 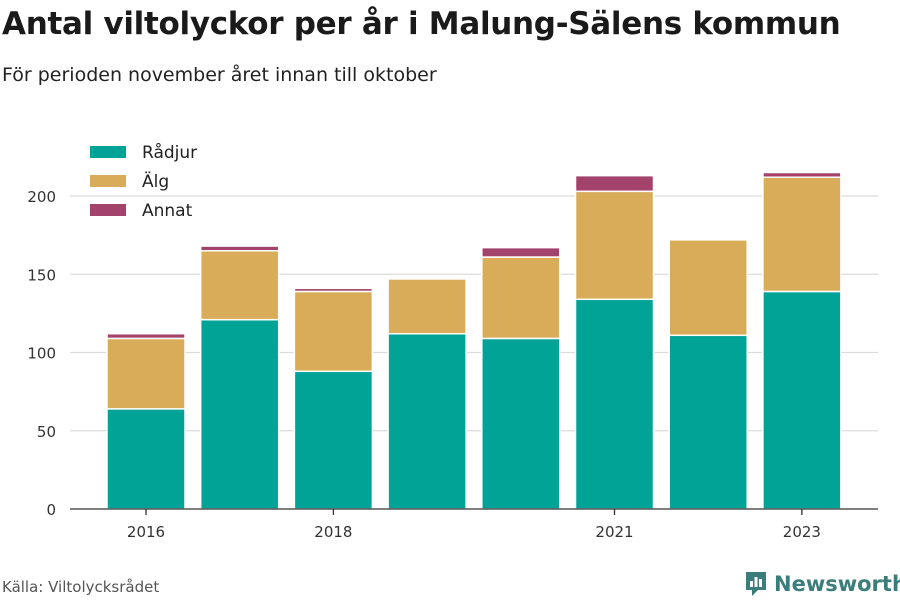 I want to click on bar-rådjur-2016, so click(x=146, y=459).